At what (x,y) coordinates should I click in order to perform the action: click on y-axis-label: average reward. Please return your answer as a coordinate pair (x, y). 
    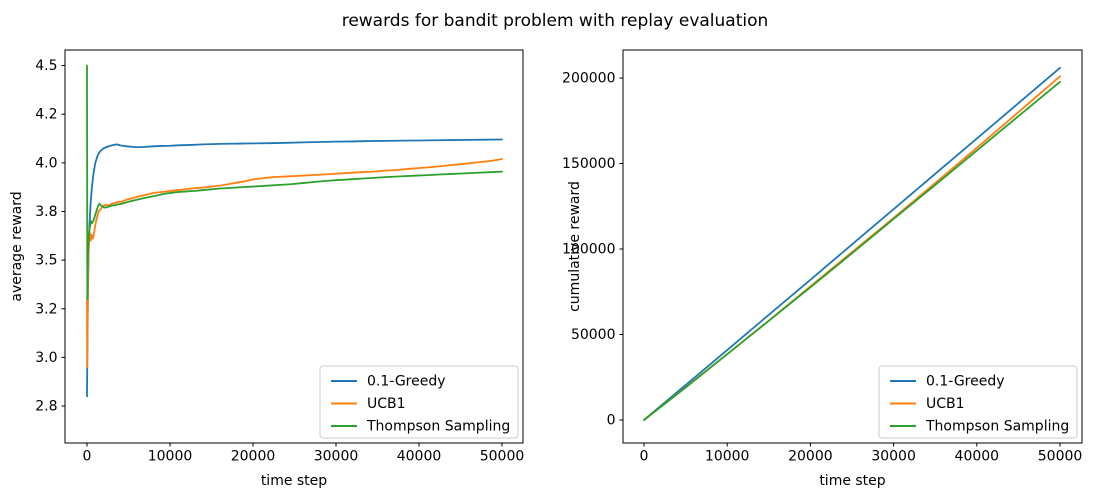
    Looking at the image, I should click on (17, 246).